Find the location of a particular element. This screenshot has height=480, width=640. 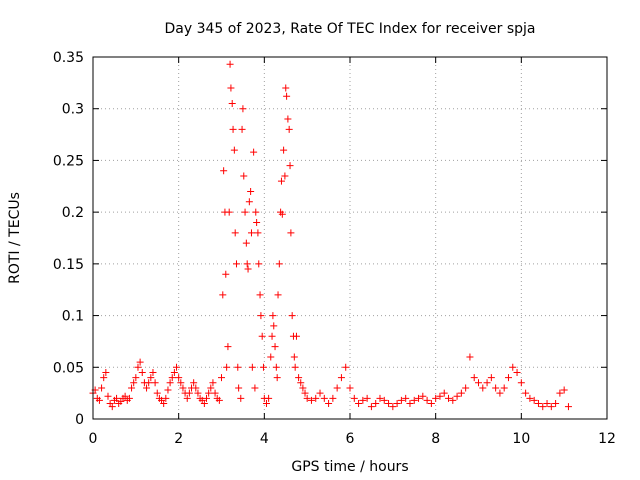

x-tick-label: 2 is located at coordinates (178, 439).